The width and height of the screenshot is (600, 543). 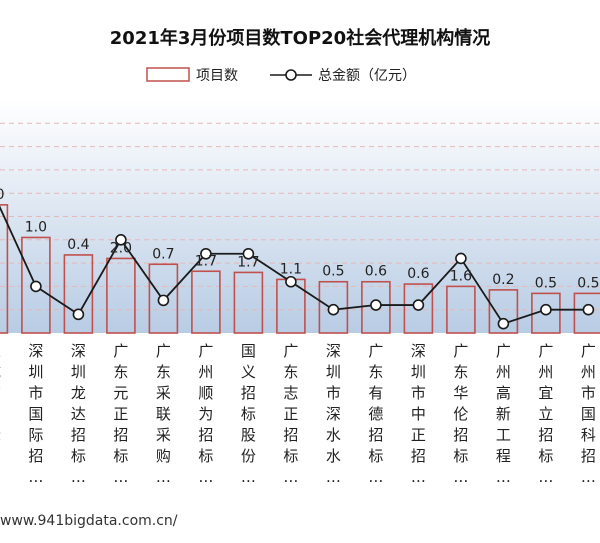 What do you see at coordinates (291, 75) in the screenshot?
I see `legend-line-marker` at bounding box center [291, 75].